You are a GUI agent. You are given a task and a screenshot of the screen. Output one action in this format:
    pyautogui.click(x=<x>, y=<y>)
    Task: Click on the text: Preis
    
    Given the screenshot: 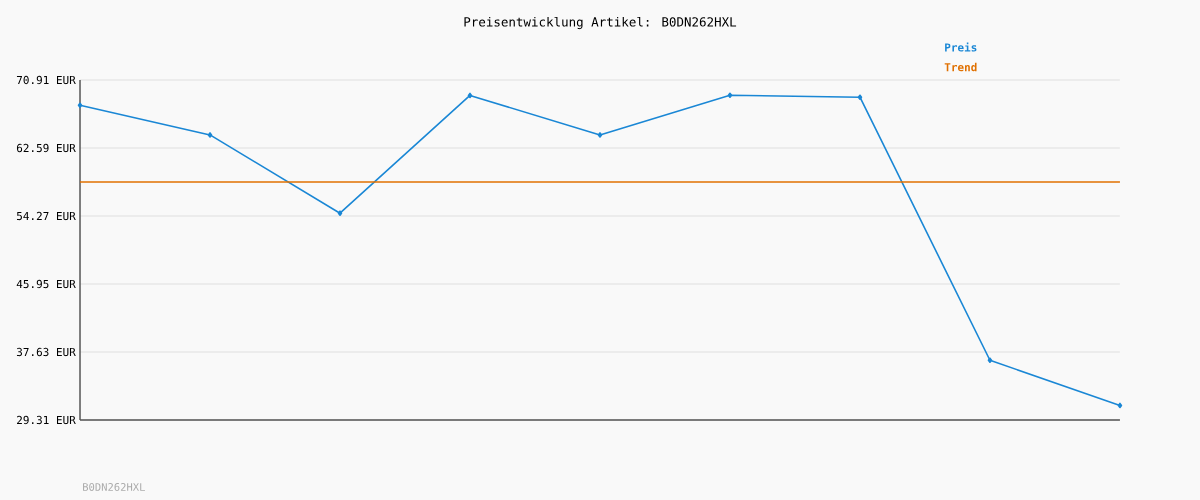 What is the action you would take?
    pyautogui.click(x=961, y=47)
    